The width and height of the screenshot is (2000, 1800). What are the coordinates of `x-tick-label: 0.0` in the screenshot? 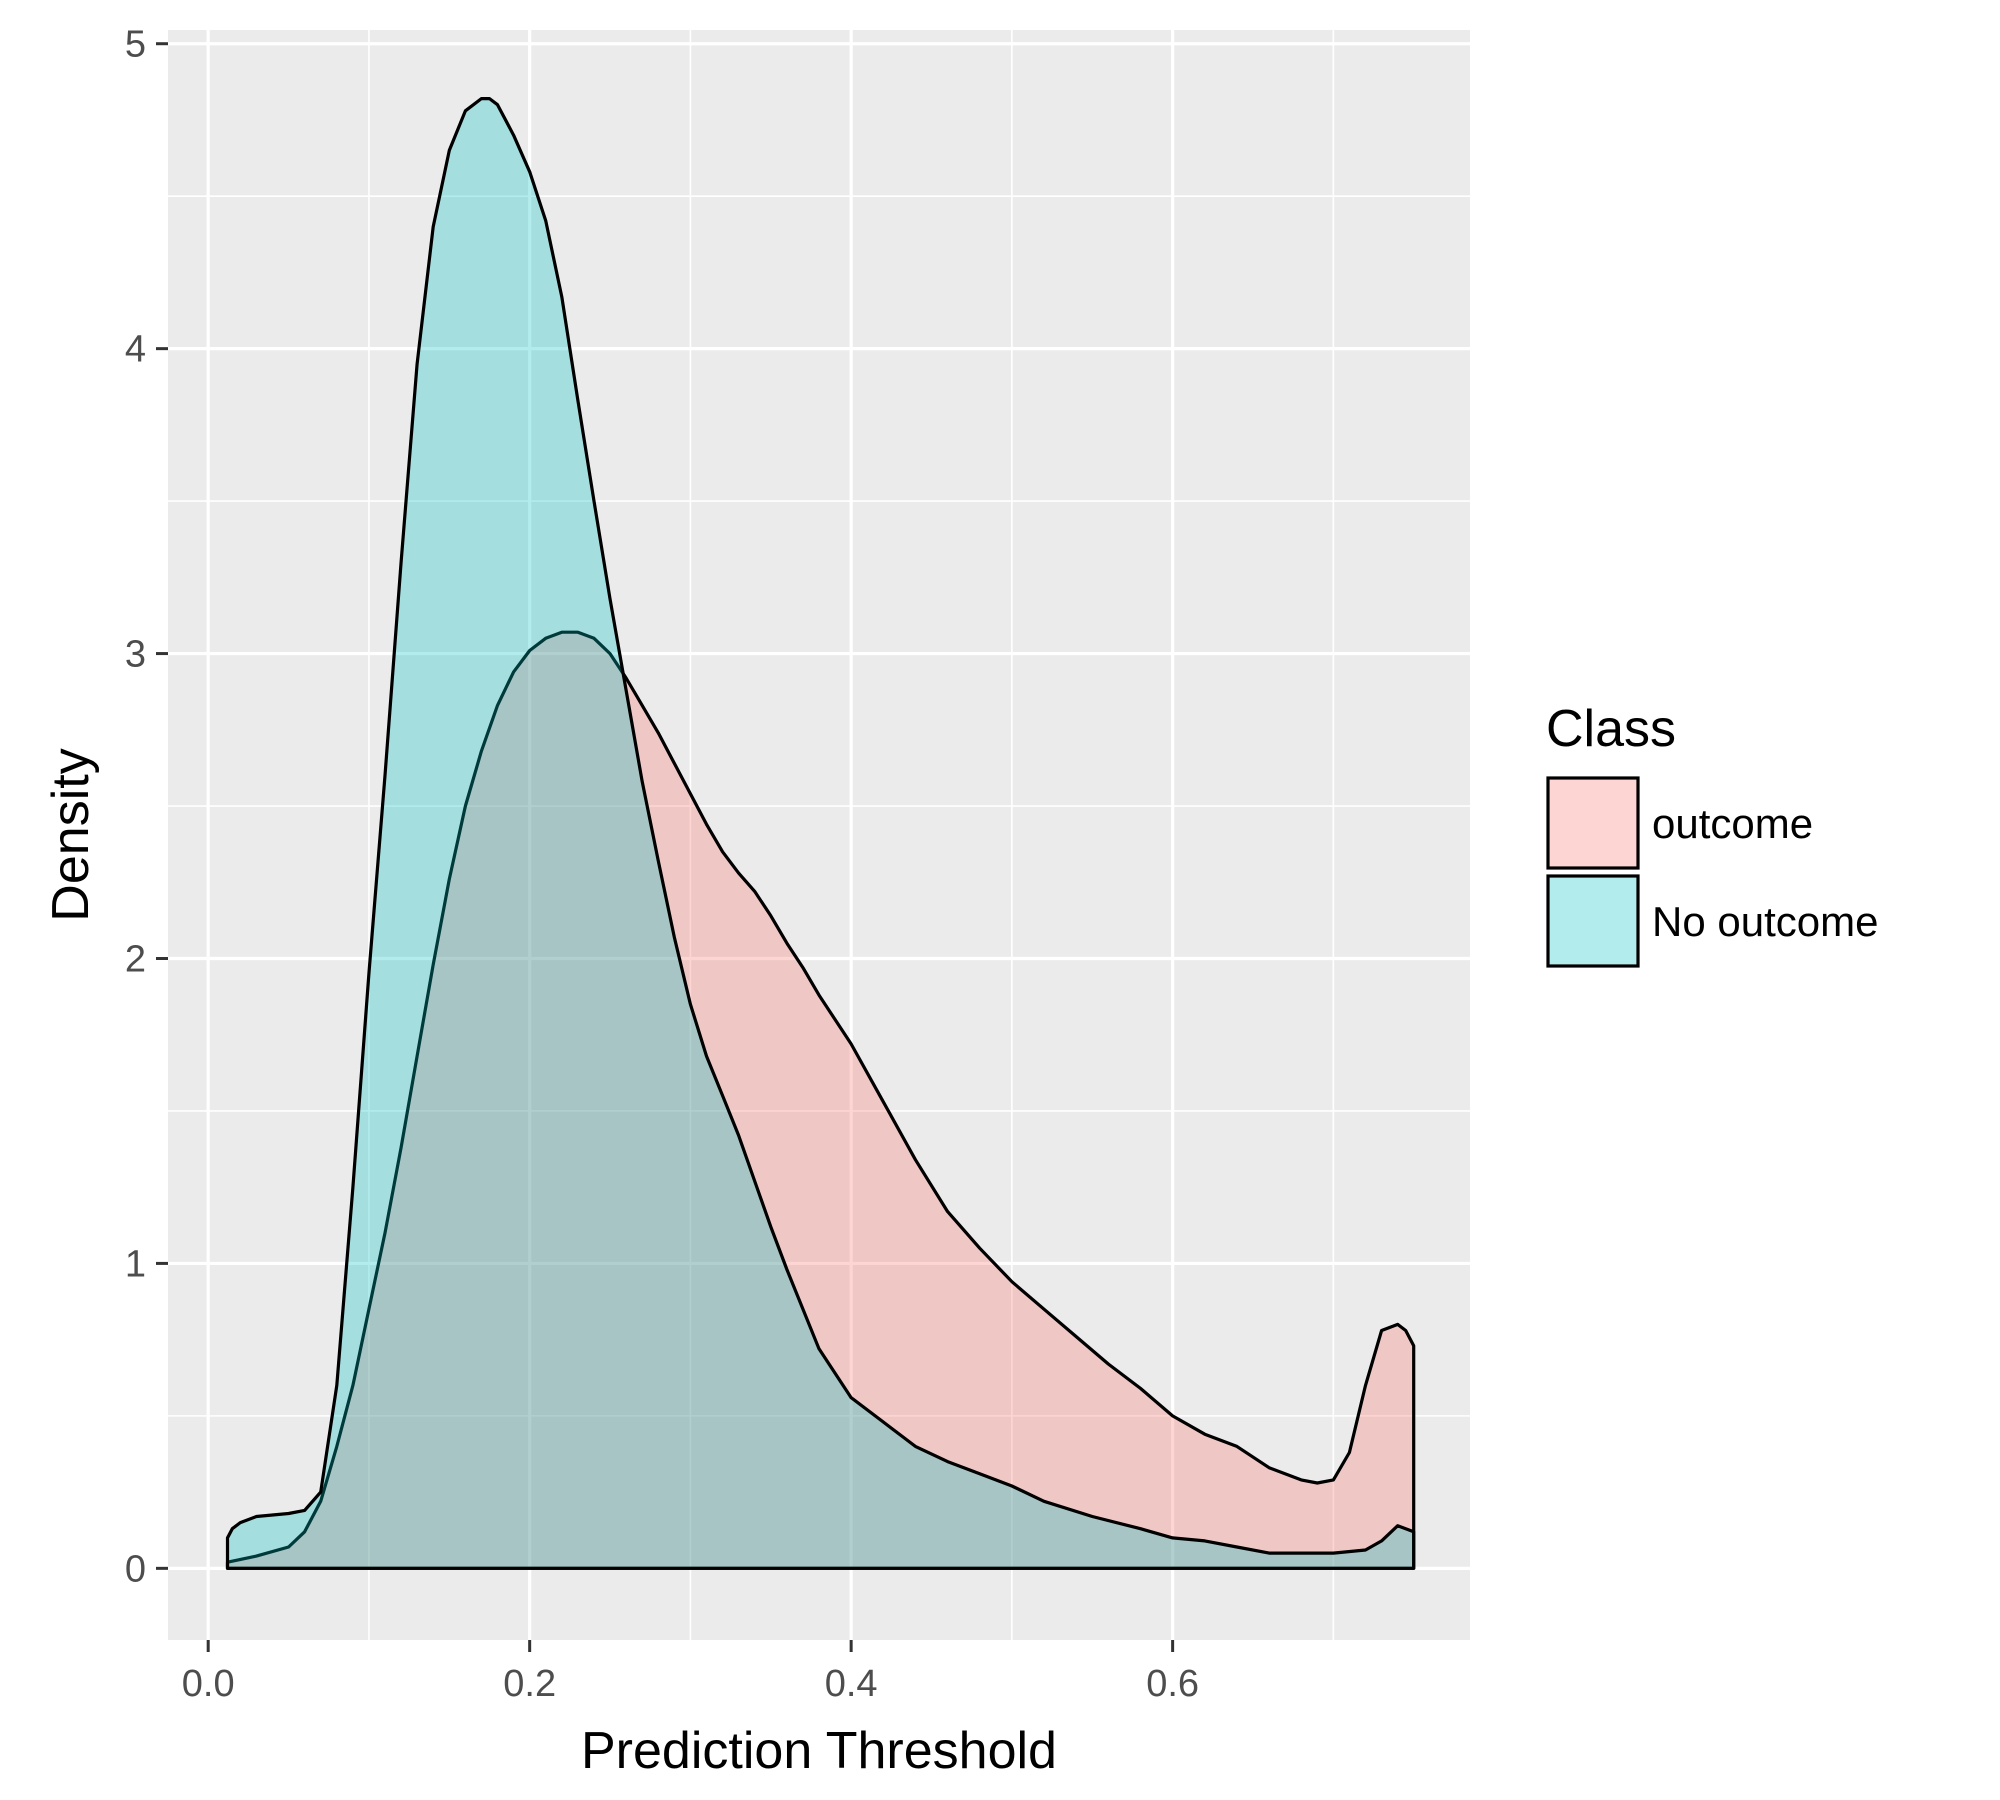 It's located at (208, 1684).